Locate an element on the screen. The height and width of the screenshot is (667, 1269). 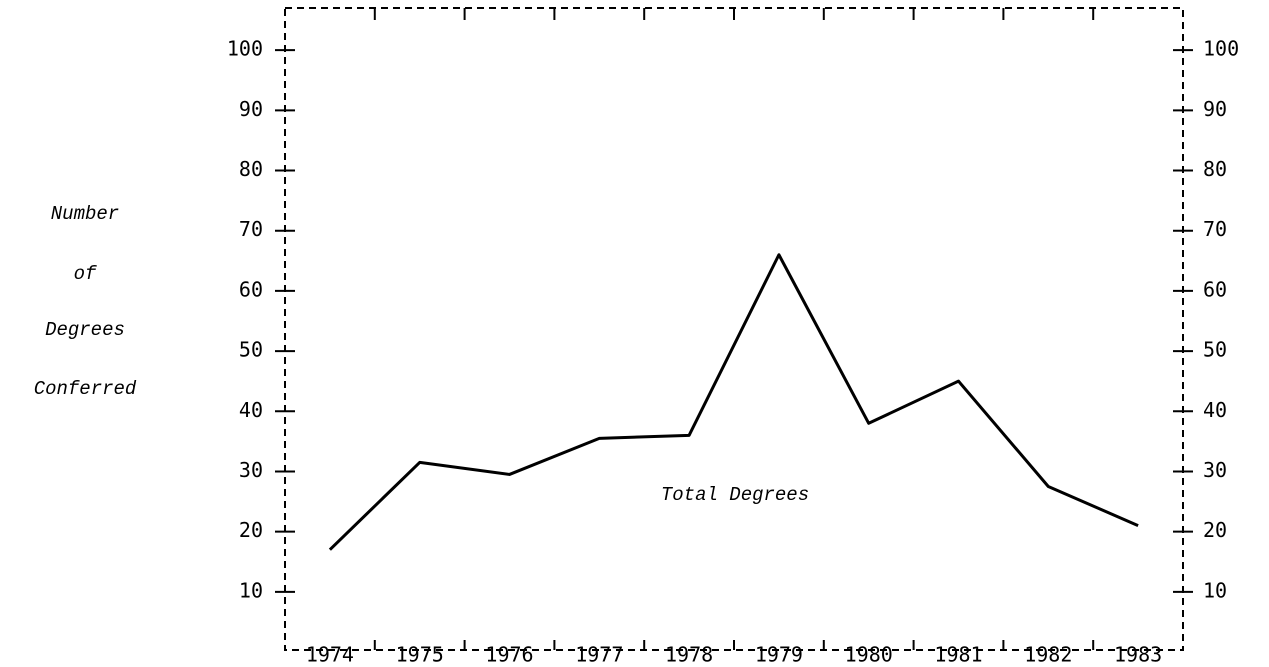
x-tick-label: 1981 is located at coordinates (958, 655).